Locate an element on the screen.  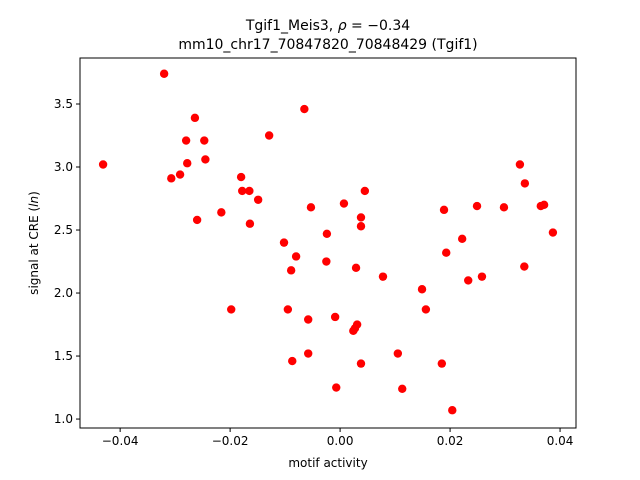
y-tick-label: 2.0 is located at coordinates (63, 293).